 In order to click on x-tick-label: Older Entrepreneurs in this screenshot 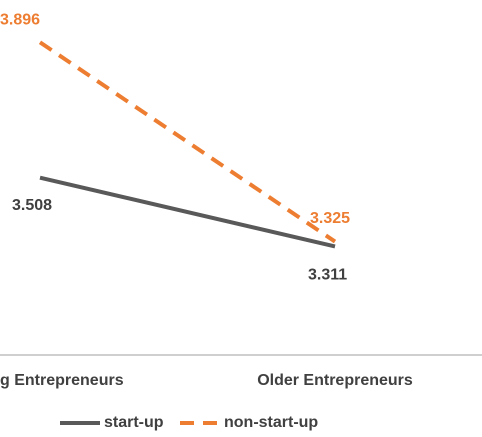, I will do `click(335, 380)`.